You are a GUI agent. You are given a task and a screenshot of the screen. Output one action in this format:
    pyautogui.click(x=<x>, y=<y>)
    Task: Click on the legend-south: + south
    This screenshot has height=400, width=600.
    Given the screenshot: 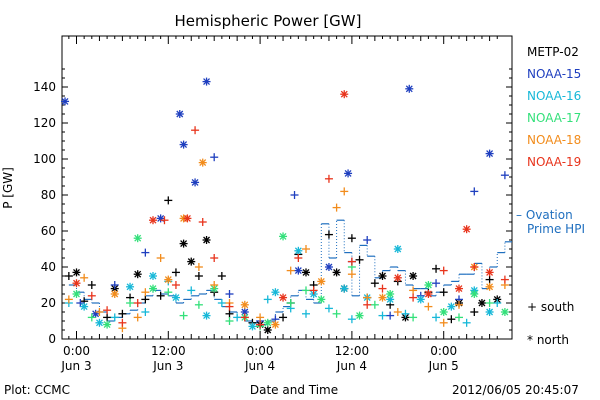 What is the action you would take?
    pyautogui.click(x=550, y=307)
    